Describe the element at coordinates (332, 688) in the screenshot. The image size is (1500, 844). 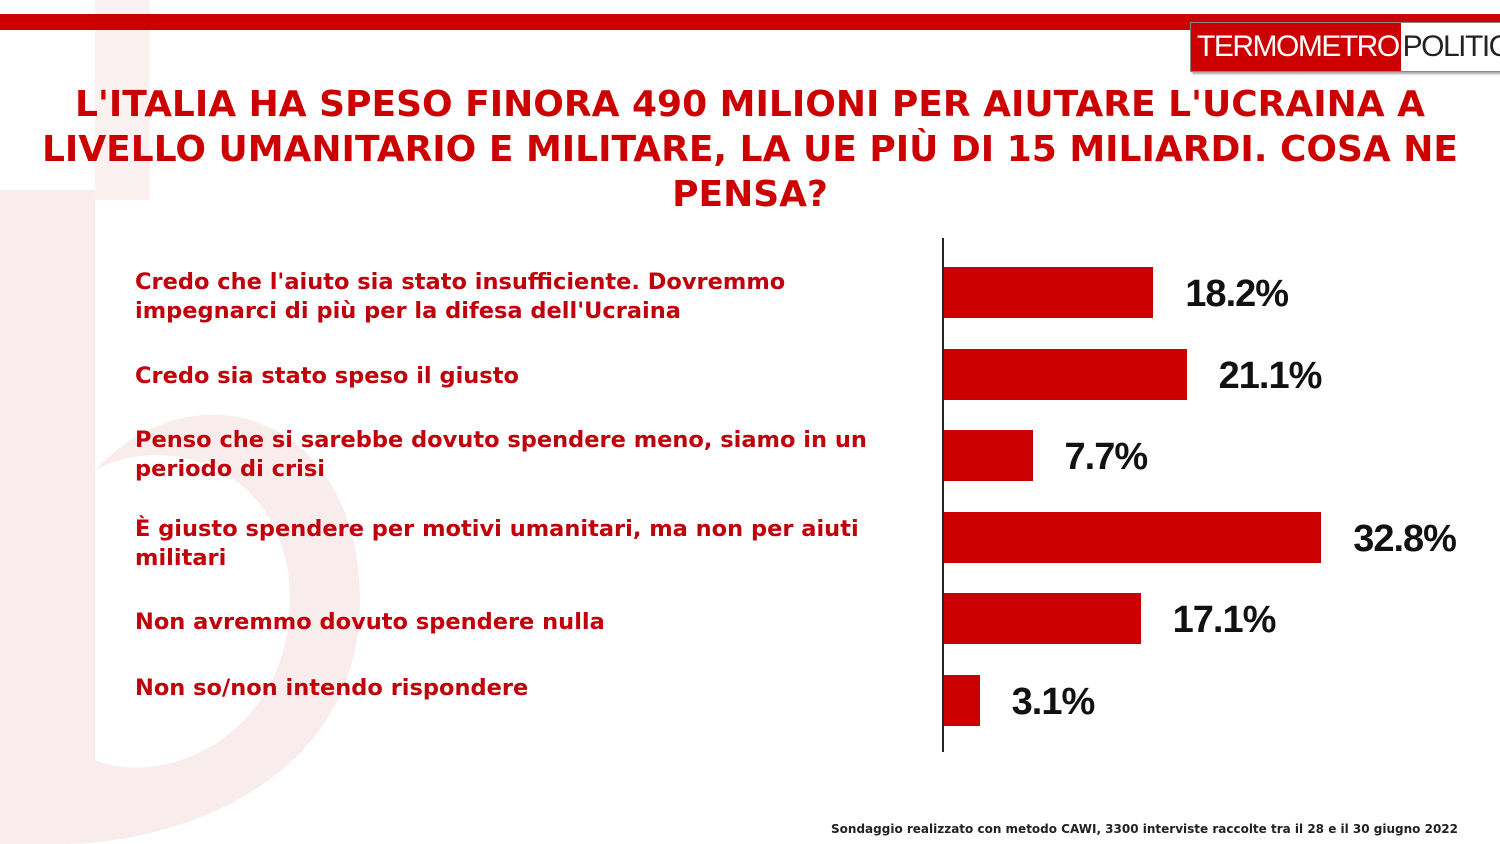
I see `category-label: Non so/non intendo rispondere` at that location.